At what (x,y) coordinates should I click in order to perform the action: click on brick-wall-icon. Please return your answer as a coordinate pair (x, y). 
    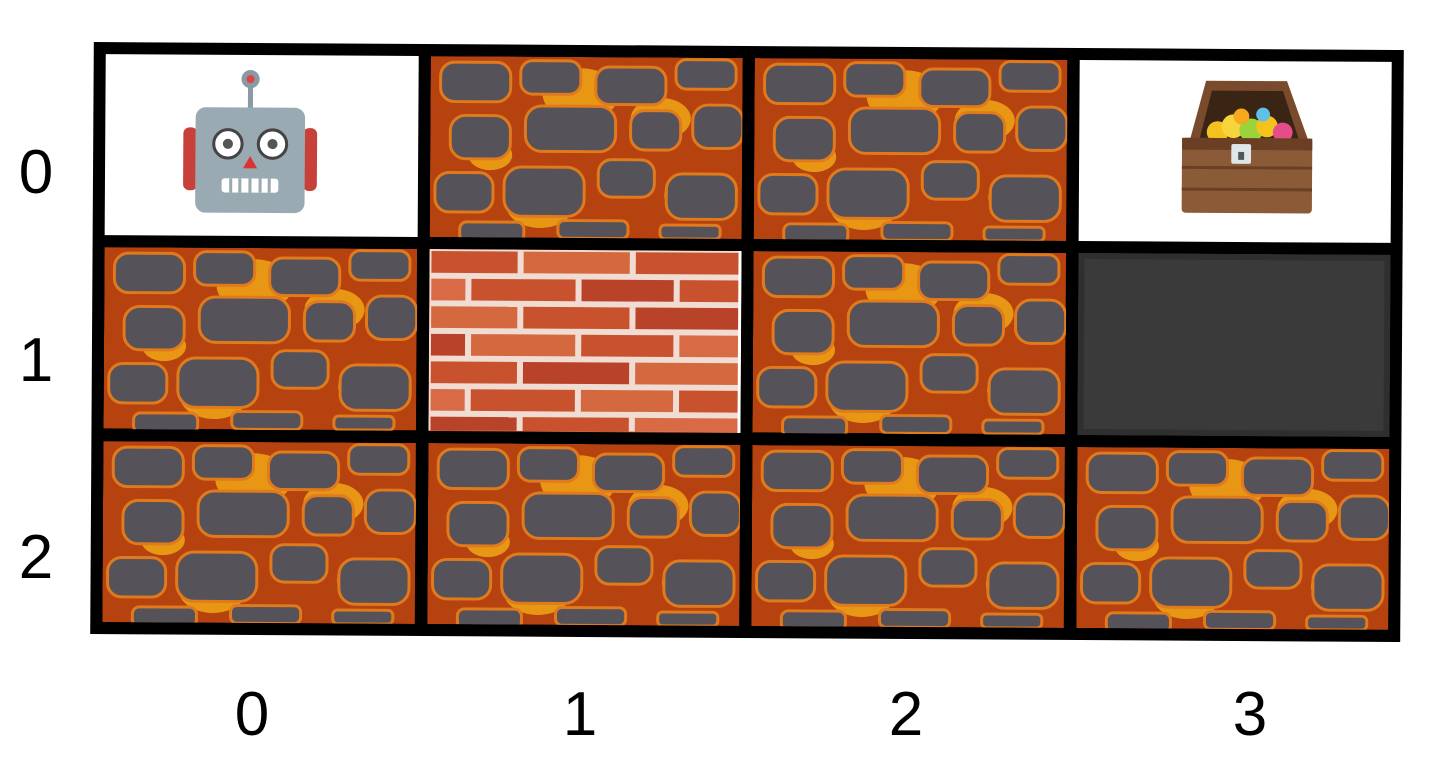
    Looking at the image, I should click on (584, 341).